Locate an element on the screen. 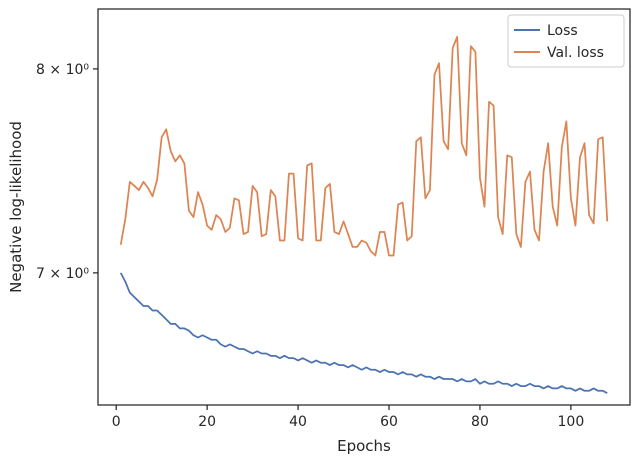  y-axis-label: Negative log-likelihood is located at coordinates (16, 207).